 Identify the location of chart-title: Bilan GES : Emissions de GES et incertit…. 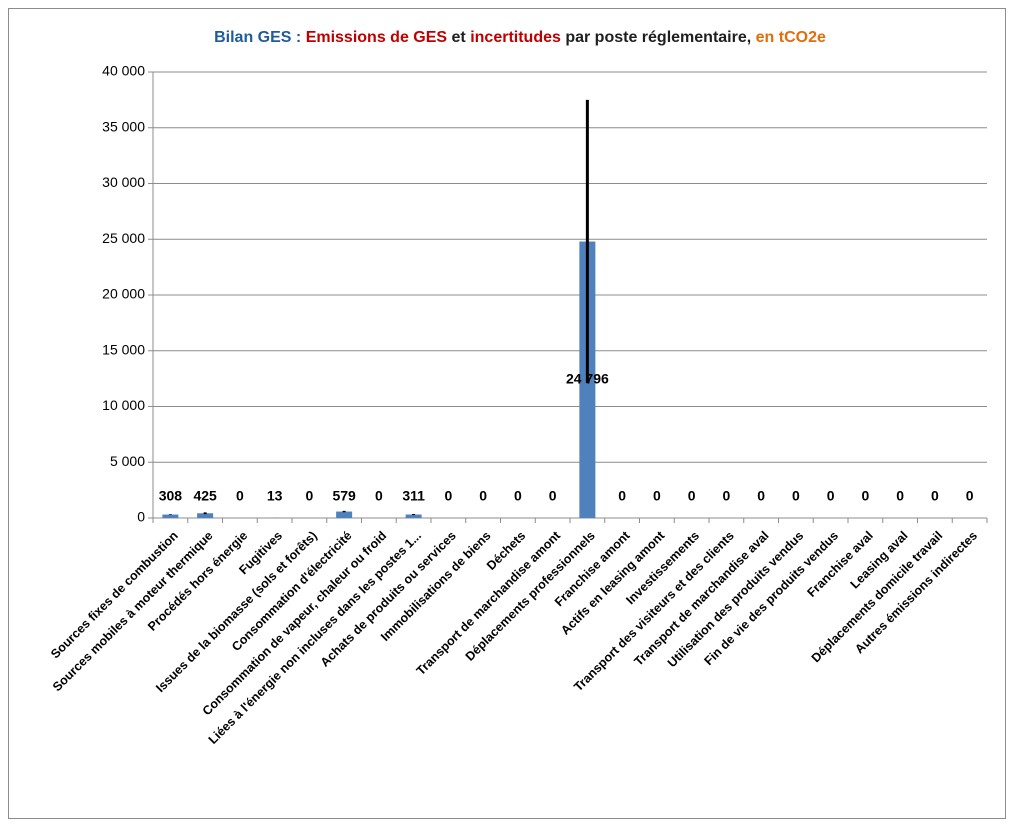
(520, 37).